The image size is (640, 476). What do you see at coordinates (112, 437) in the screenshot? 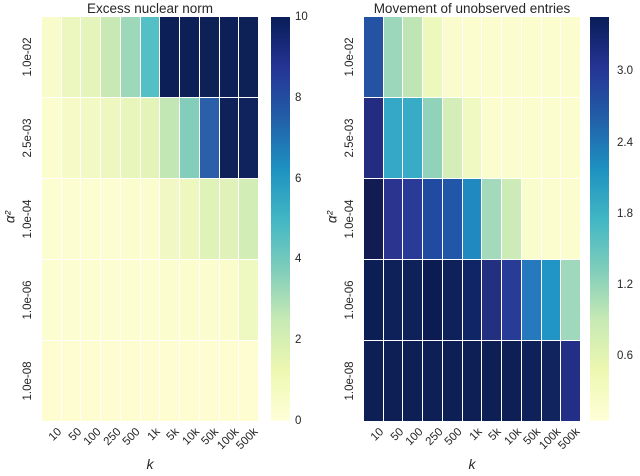
I see `x-tick-label: 250` at bounding box center [112, 437].